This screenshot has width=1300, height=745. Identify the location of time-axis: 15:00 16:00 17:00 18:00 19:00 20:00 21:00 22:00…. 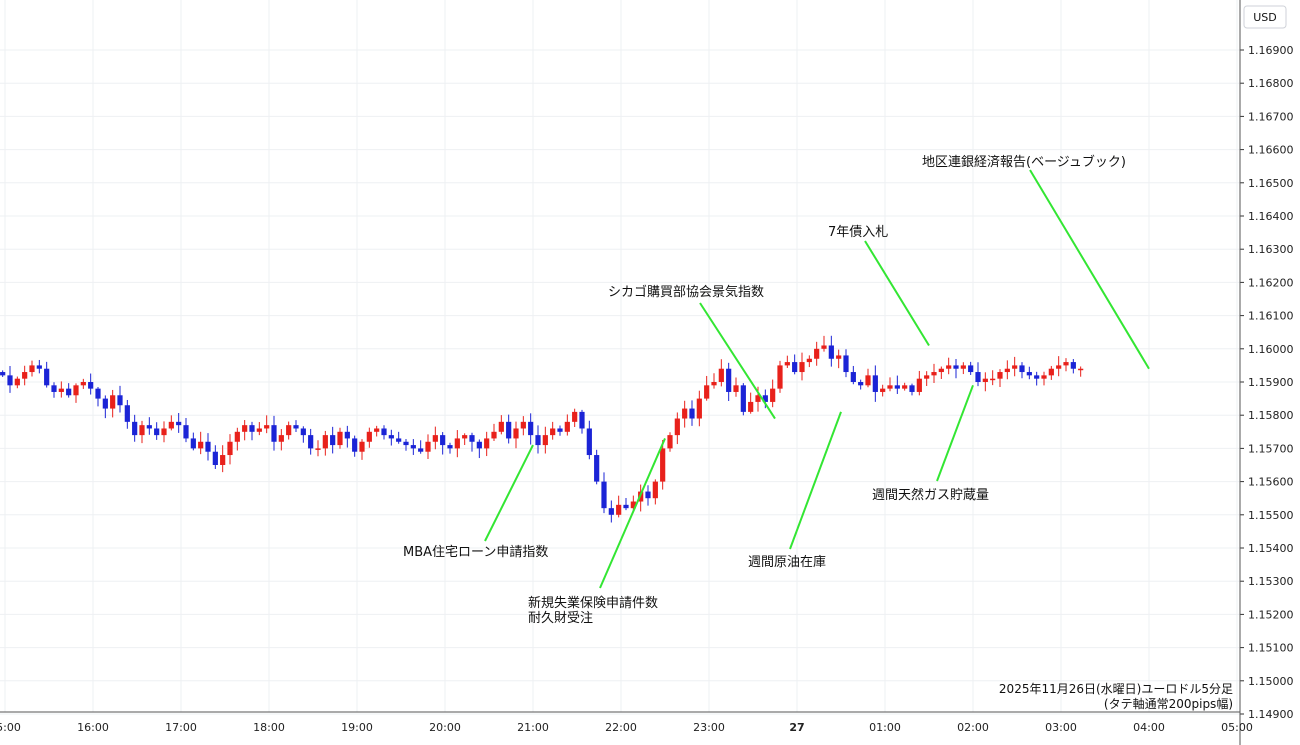
(626, 722).